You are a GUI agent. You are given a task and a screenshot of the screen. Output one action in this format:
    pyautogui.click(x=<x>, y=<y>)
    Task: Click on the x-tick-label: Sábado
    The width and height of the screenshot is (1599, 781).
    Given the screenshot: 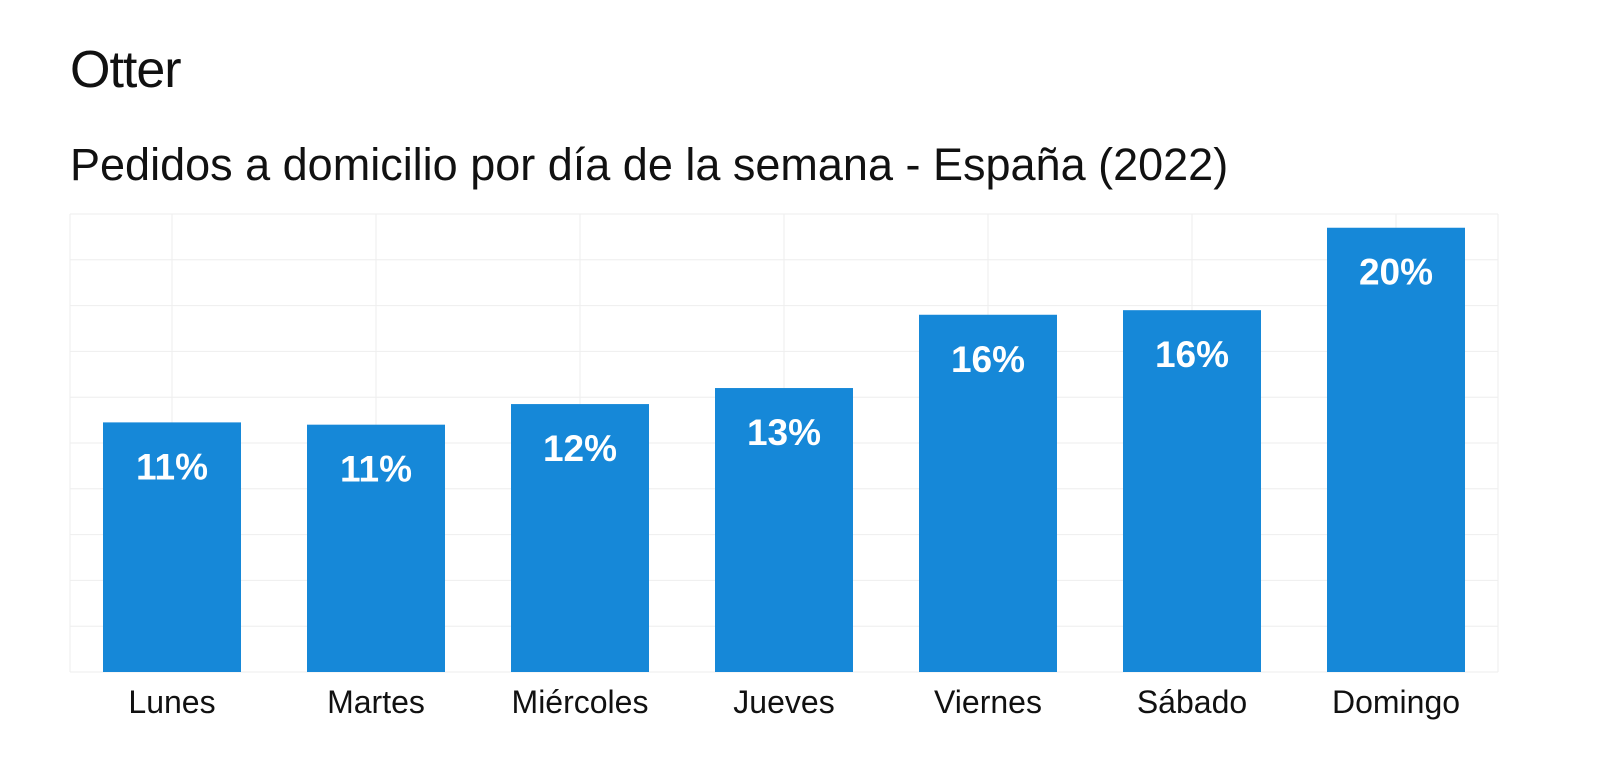 What is the action you would take?
    pyautogui.click(x=1192, y=702)
    